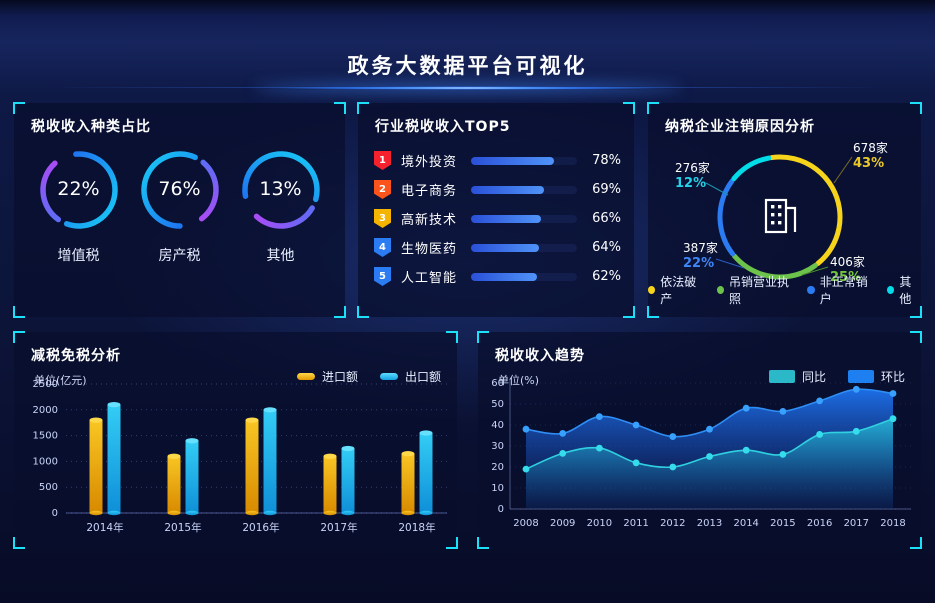  Describe the element at coordinates (76, 356) in the screenshot. I see `panel-title: 减税免税分析` at that location.